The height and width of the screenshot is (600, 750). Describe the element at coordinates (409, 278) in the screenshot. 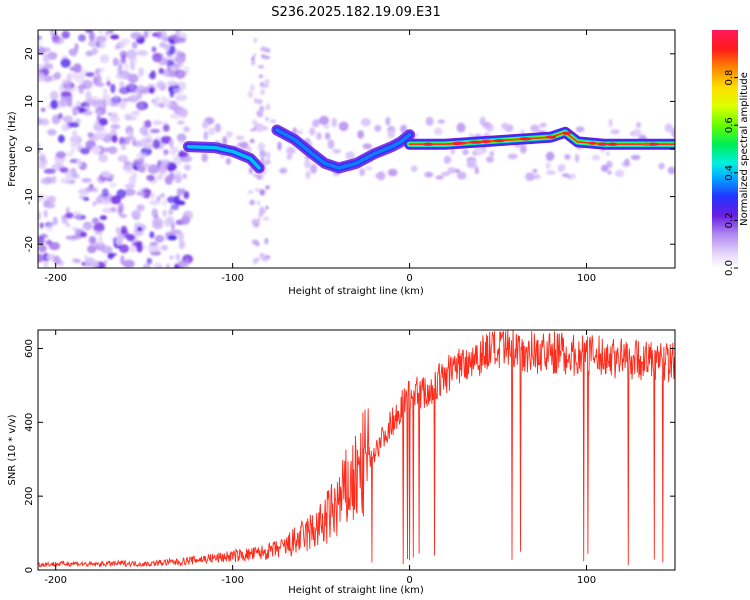

I see `spectrogram-x-tick-label: 0` at that location.